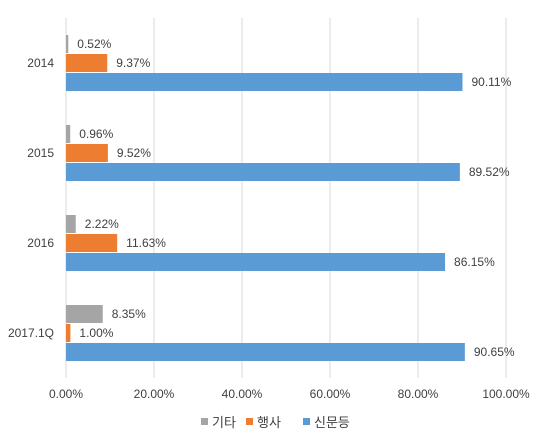 Image resolution: width=542 pixels, height=444 pixels. I want to click on legend: 기타 행사 신문등, so click(275, 422).